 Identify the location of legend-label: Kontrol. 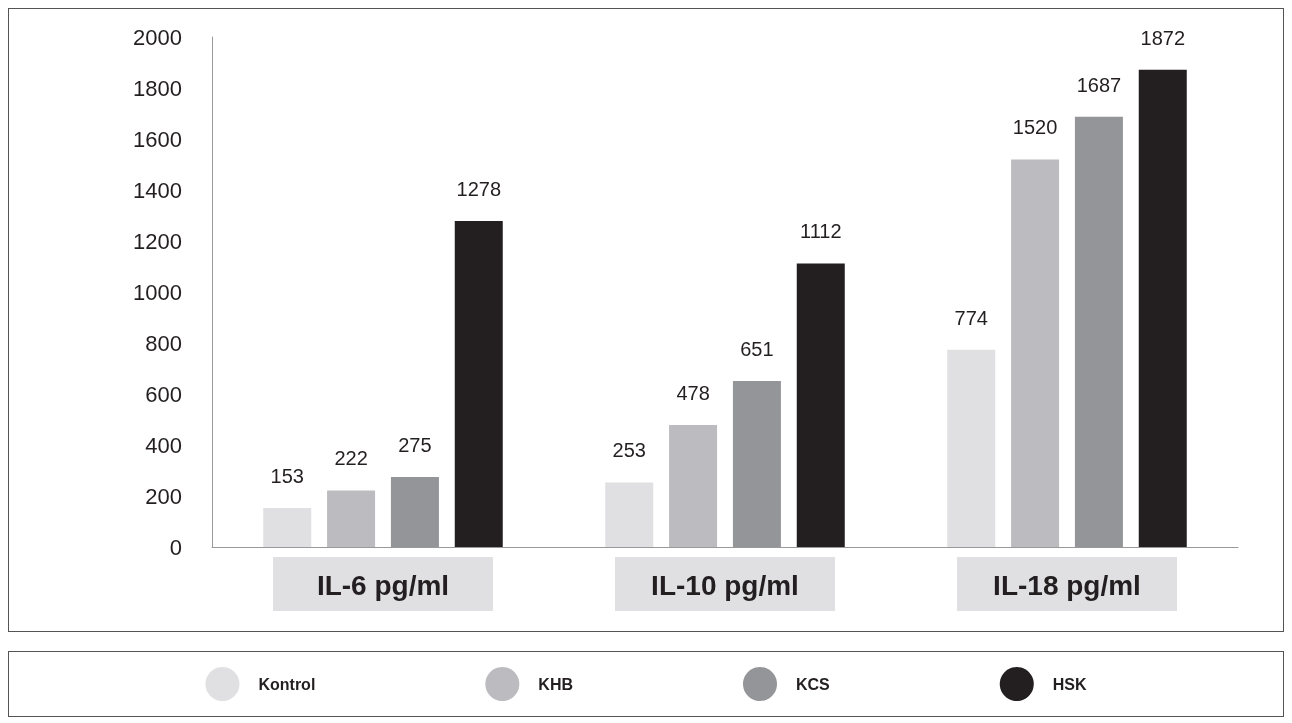
(287, 684).